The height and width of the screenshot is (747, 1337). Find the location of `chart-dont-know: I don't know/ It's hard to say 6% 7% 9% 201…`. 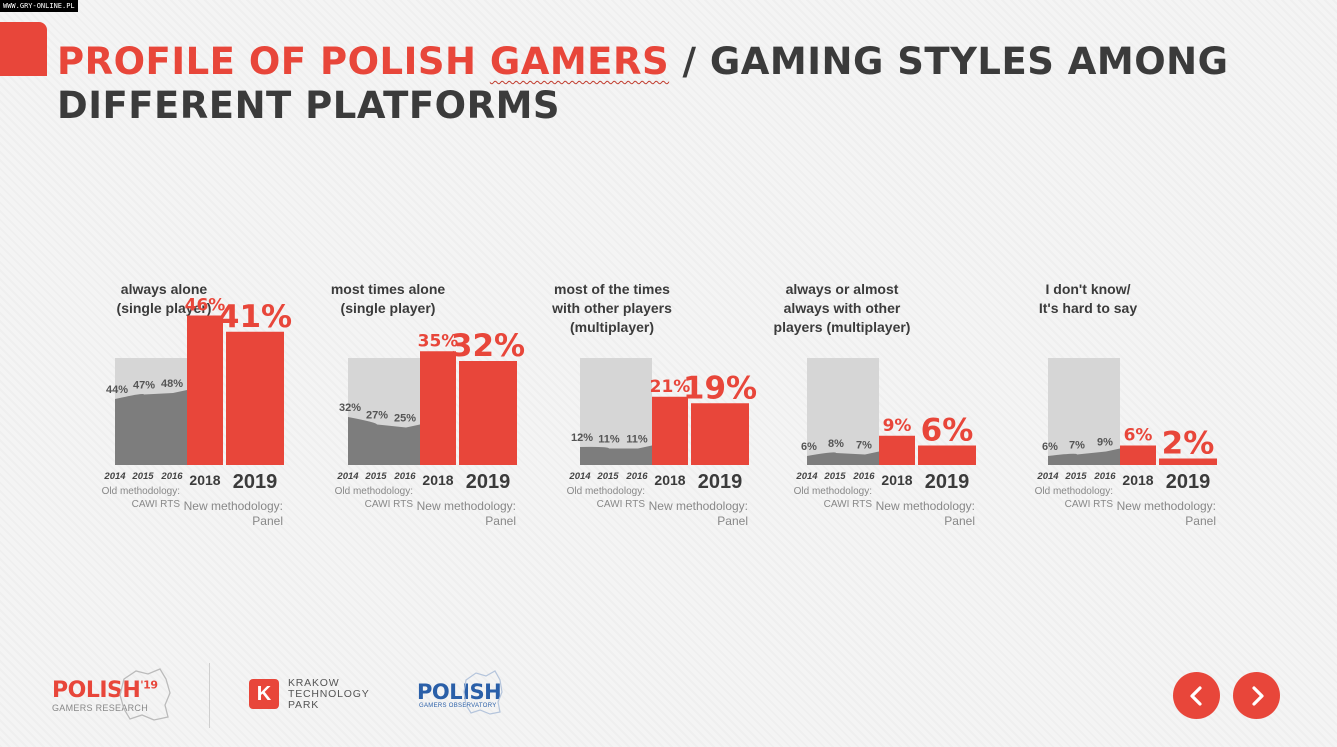

chart-dont-know: I don't know/ It's hard to say 6% 7% 9% 201… is located at coordinates (1153, 420).